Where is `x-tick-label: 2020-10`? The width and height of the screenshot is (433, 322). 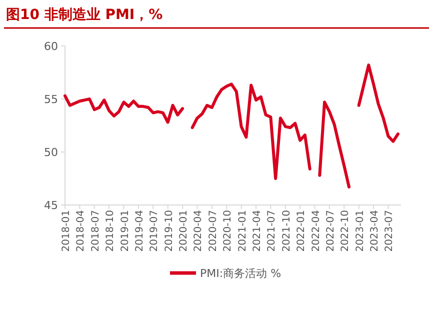 x-tick-label: 2020-10 is located at coordinates (228, 231).